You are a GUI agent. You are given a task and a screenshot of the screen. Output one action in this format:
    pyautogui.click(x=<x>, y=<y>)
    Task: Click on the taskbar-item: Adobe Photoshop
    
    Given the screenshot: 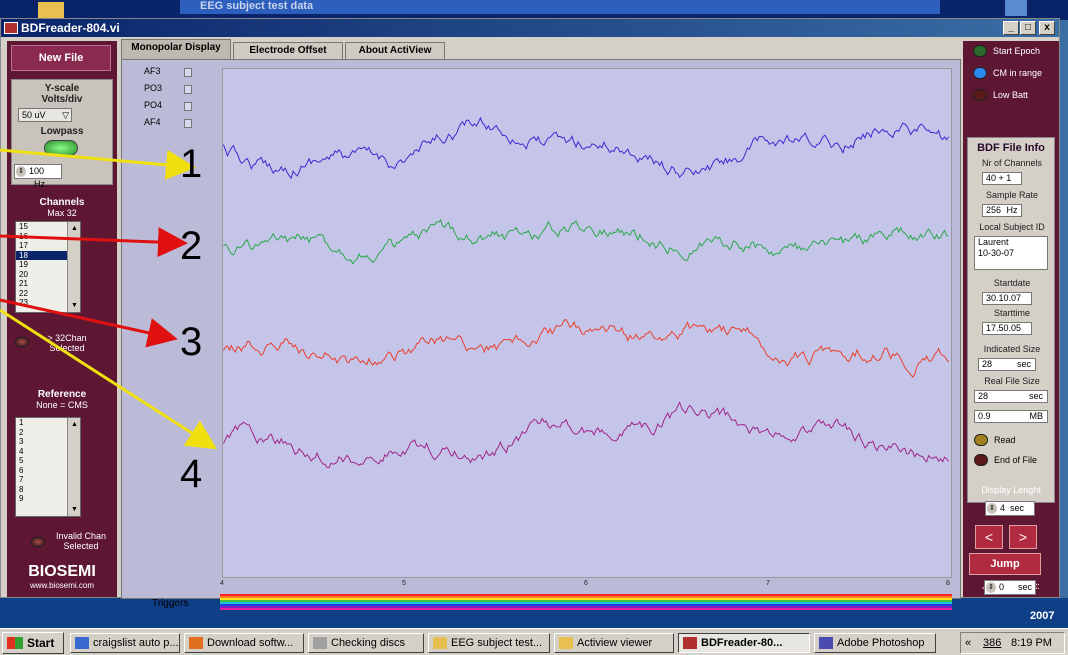 What is the action you would take?
    pyautogui.click(x=875, y=643)
    